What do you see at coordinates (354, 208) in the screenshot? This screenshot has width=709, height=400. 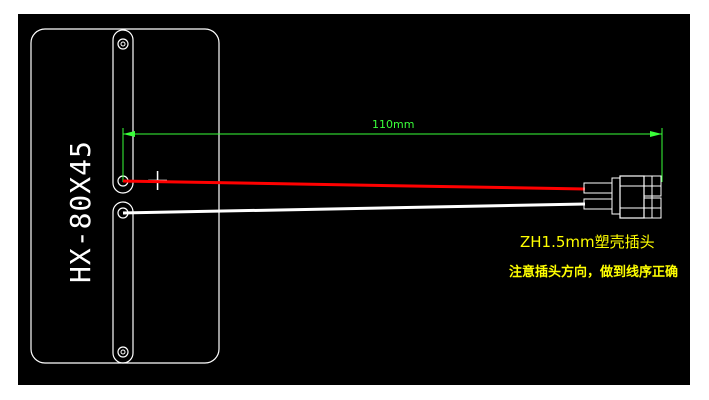 I see `white-wire` at bounding box center [354, 208].